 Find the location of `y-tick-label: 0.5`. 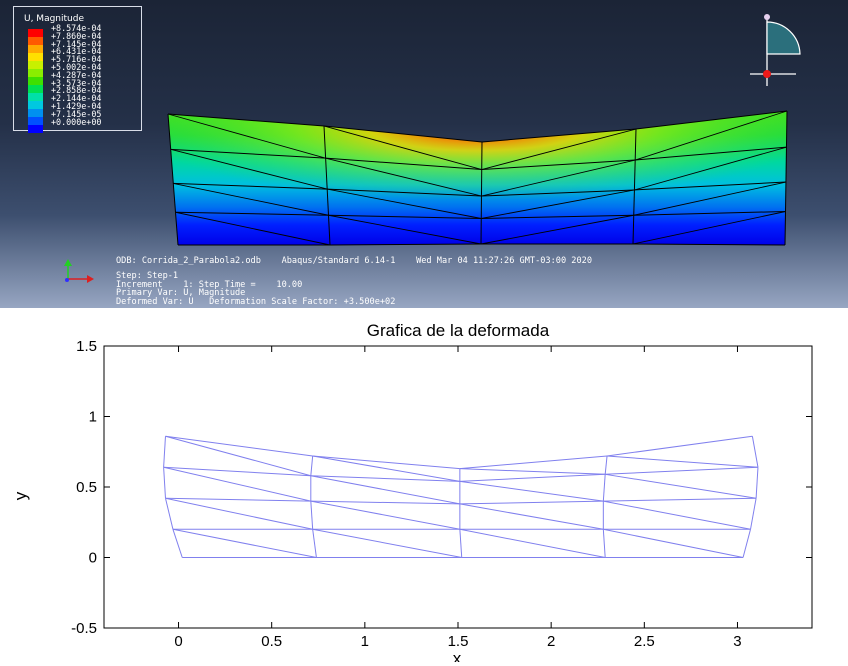

y-tick-label: 0.5 is located at coordinates (86, 487).